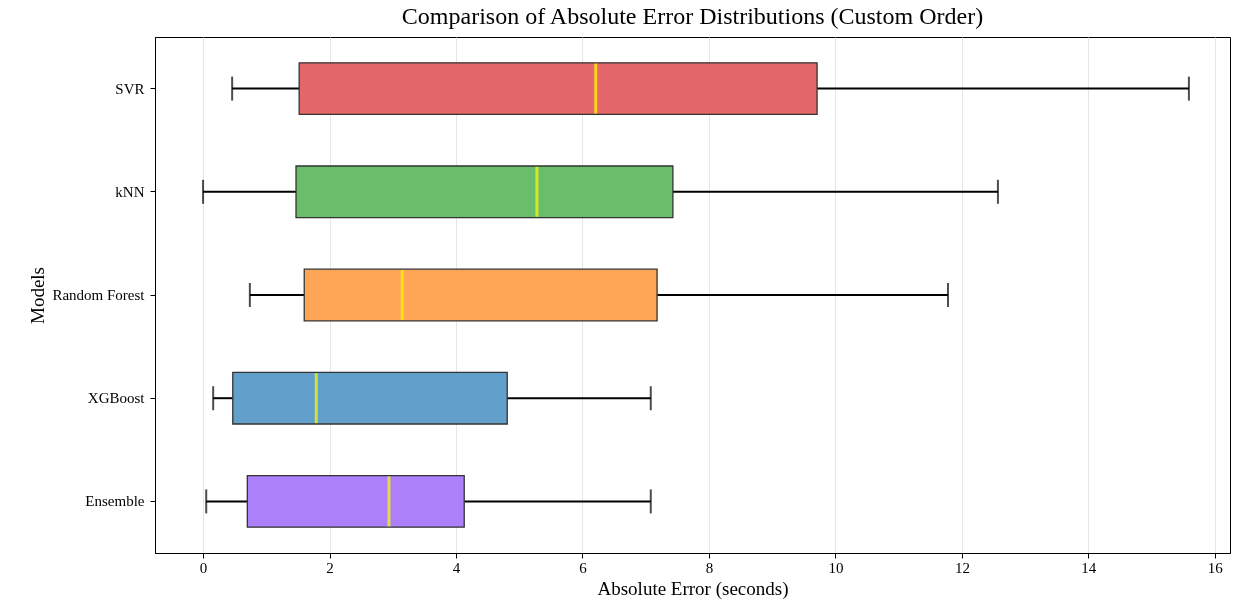 The image size is (1238, 604). I want to click on x-tick-label: 6, so click(583, 567).